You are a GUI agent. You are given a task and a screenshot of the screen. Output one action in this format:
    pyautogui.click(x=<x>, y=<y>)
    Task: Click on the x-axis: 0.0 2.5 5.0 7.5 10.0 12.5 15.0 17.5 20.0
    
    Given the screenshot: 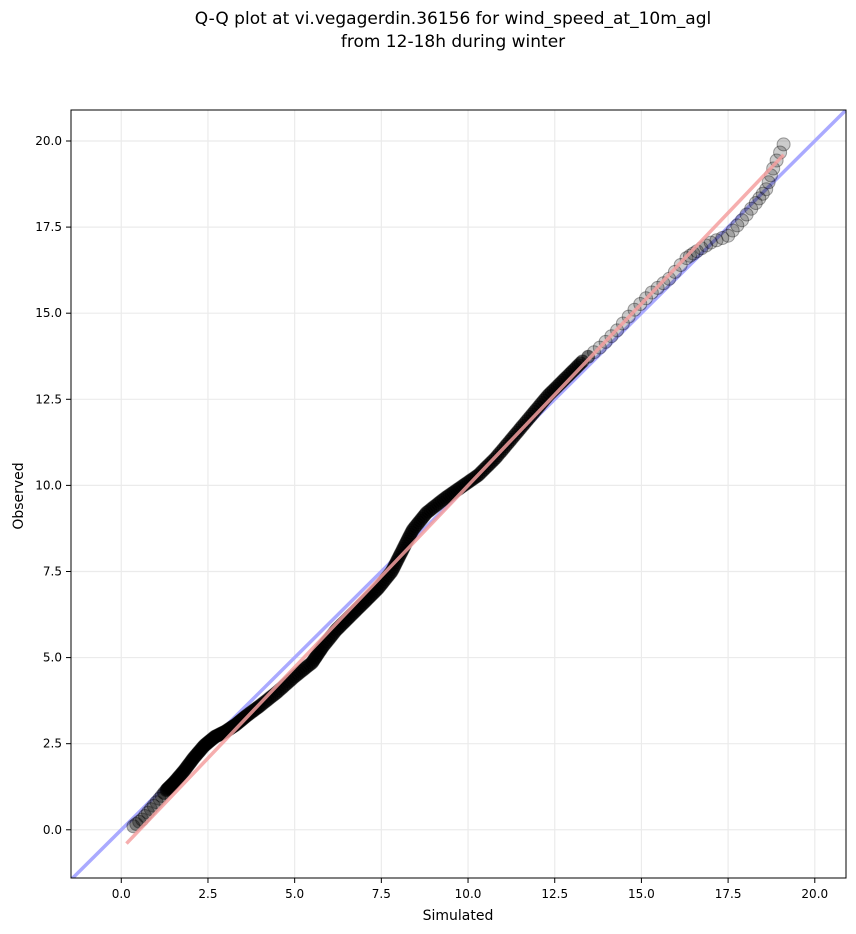 What is the action you would take?
    pyautogui.click(x=470, y=889)
    